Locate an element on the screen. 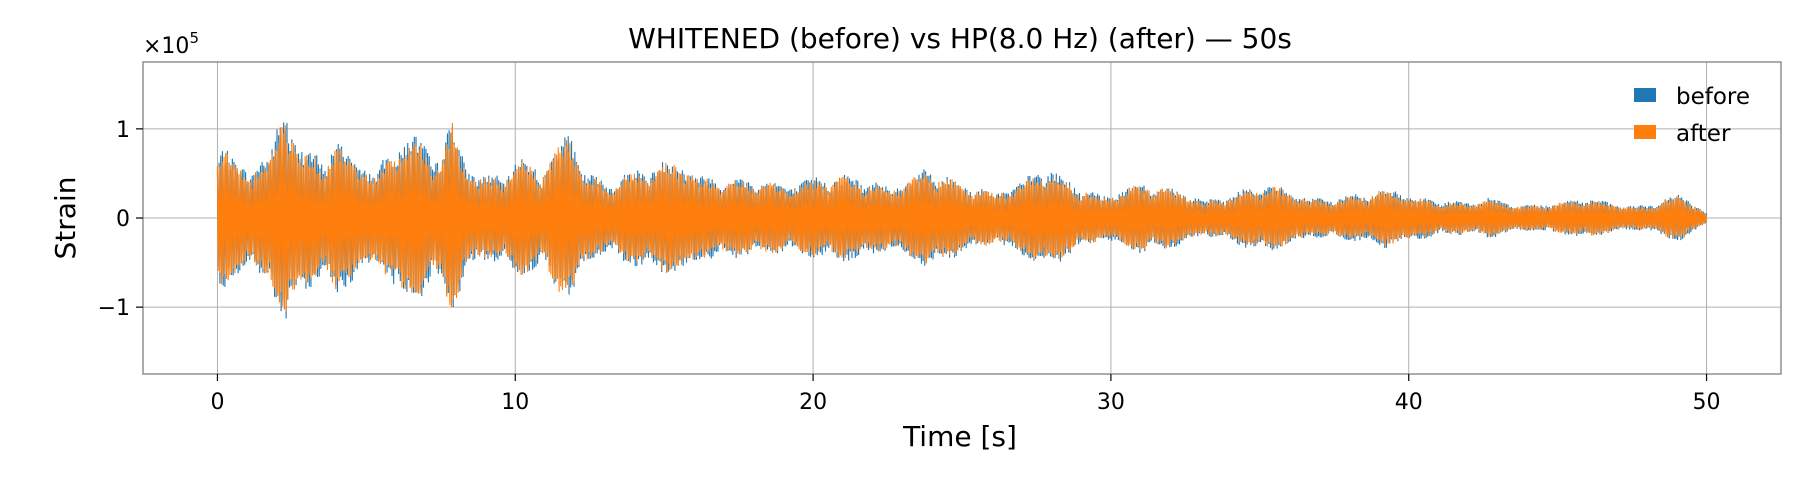  x-tick-label: 0 is located at coordinates (217, 402).